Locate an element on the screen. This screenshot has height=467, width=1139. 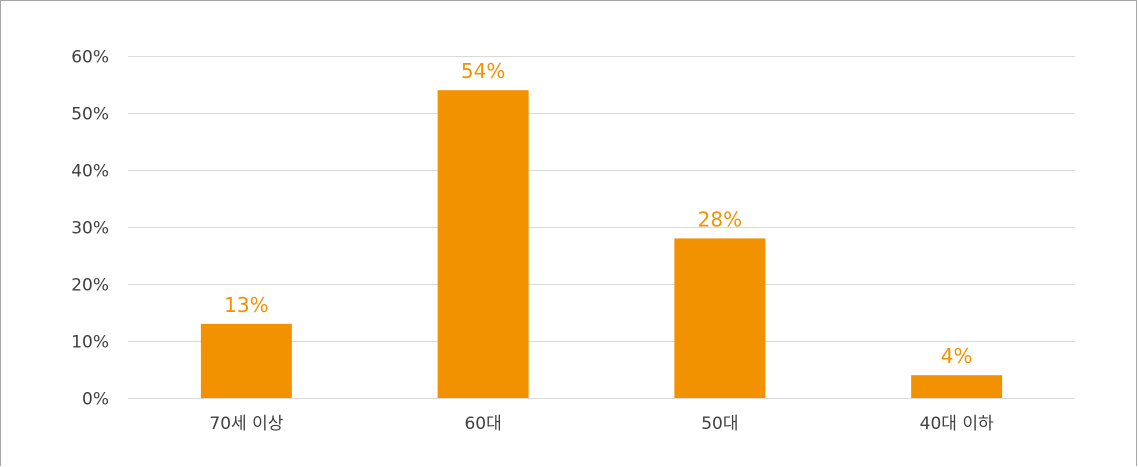
y-tick-label: 0% is located at coordinates (95, 400).